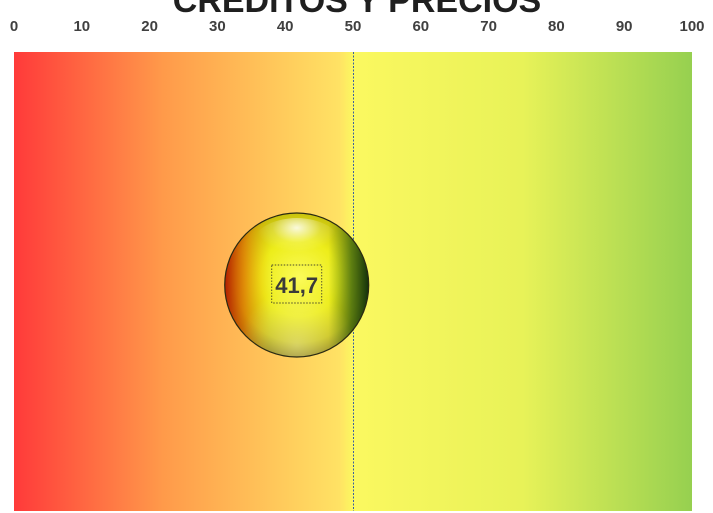 The height and width of the screenshot is (513, 713). I want to click on x-tick-label: 50, so click(353, 26).